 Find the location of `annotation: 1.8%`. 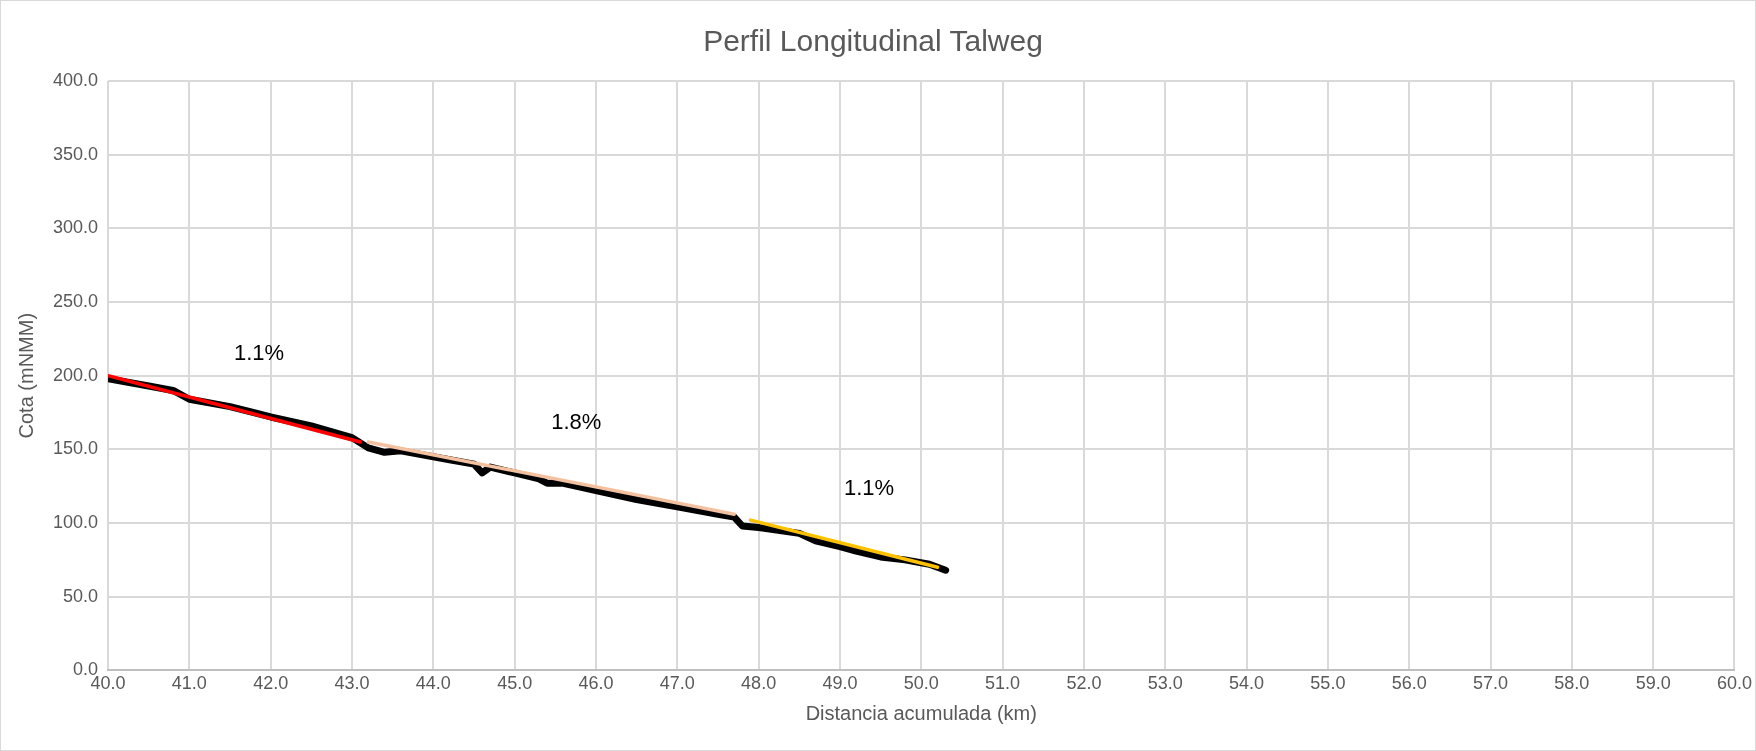

annotation: 1.8% is located at coordinates (576, 422).